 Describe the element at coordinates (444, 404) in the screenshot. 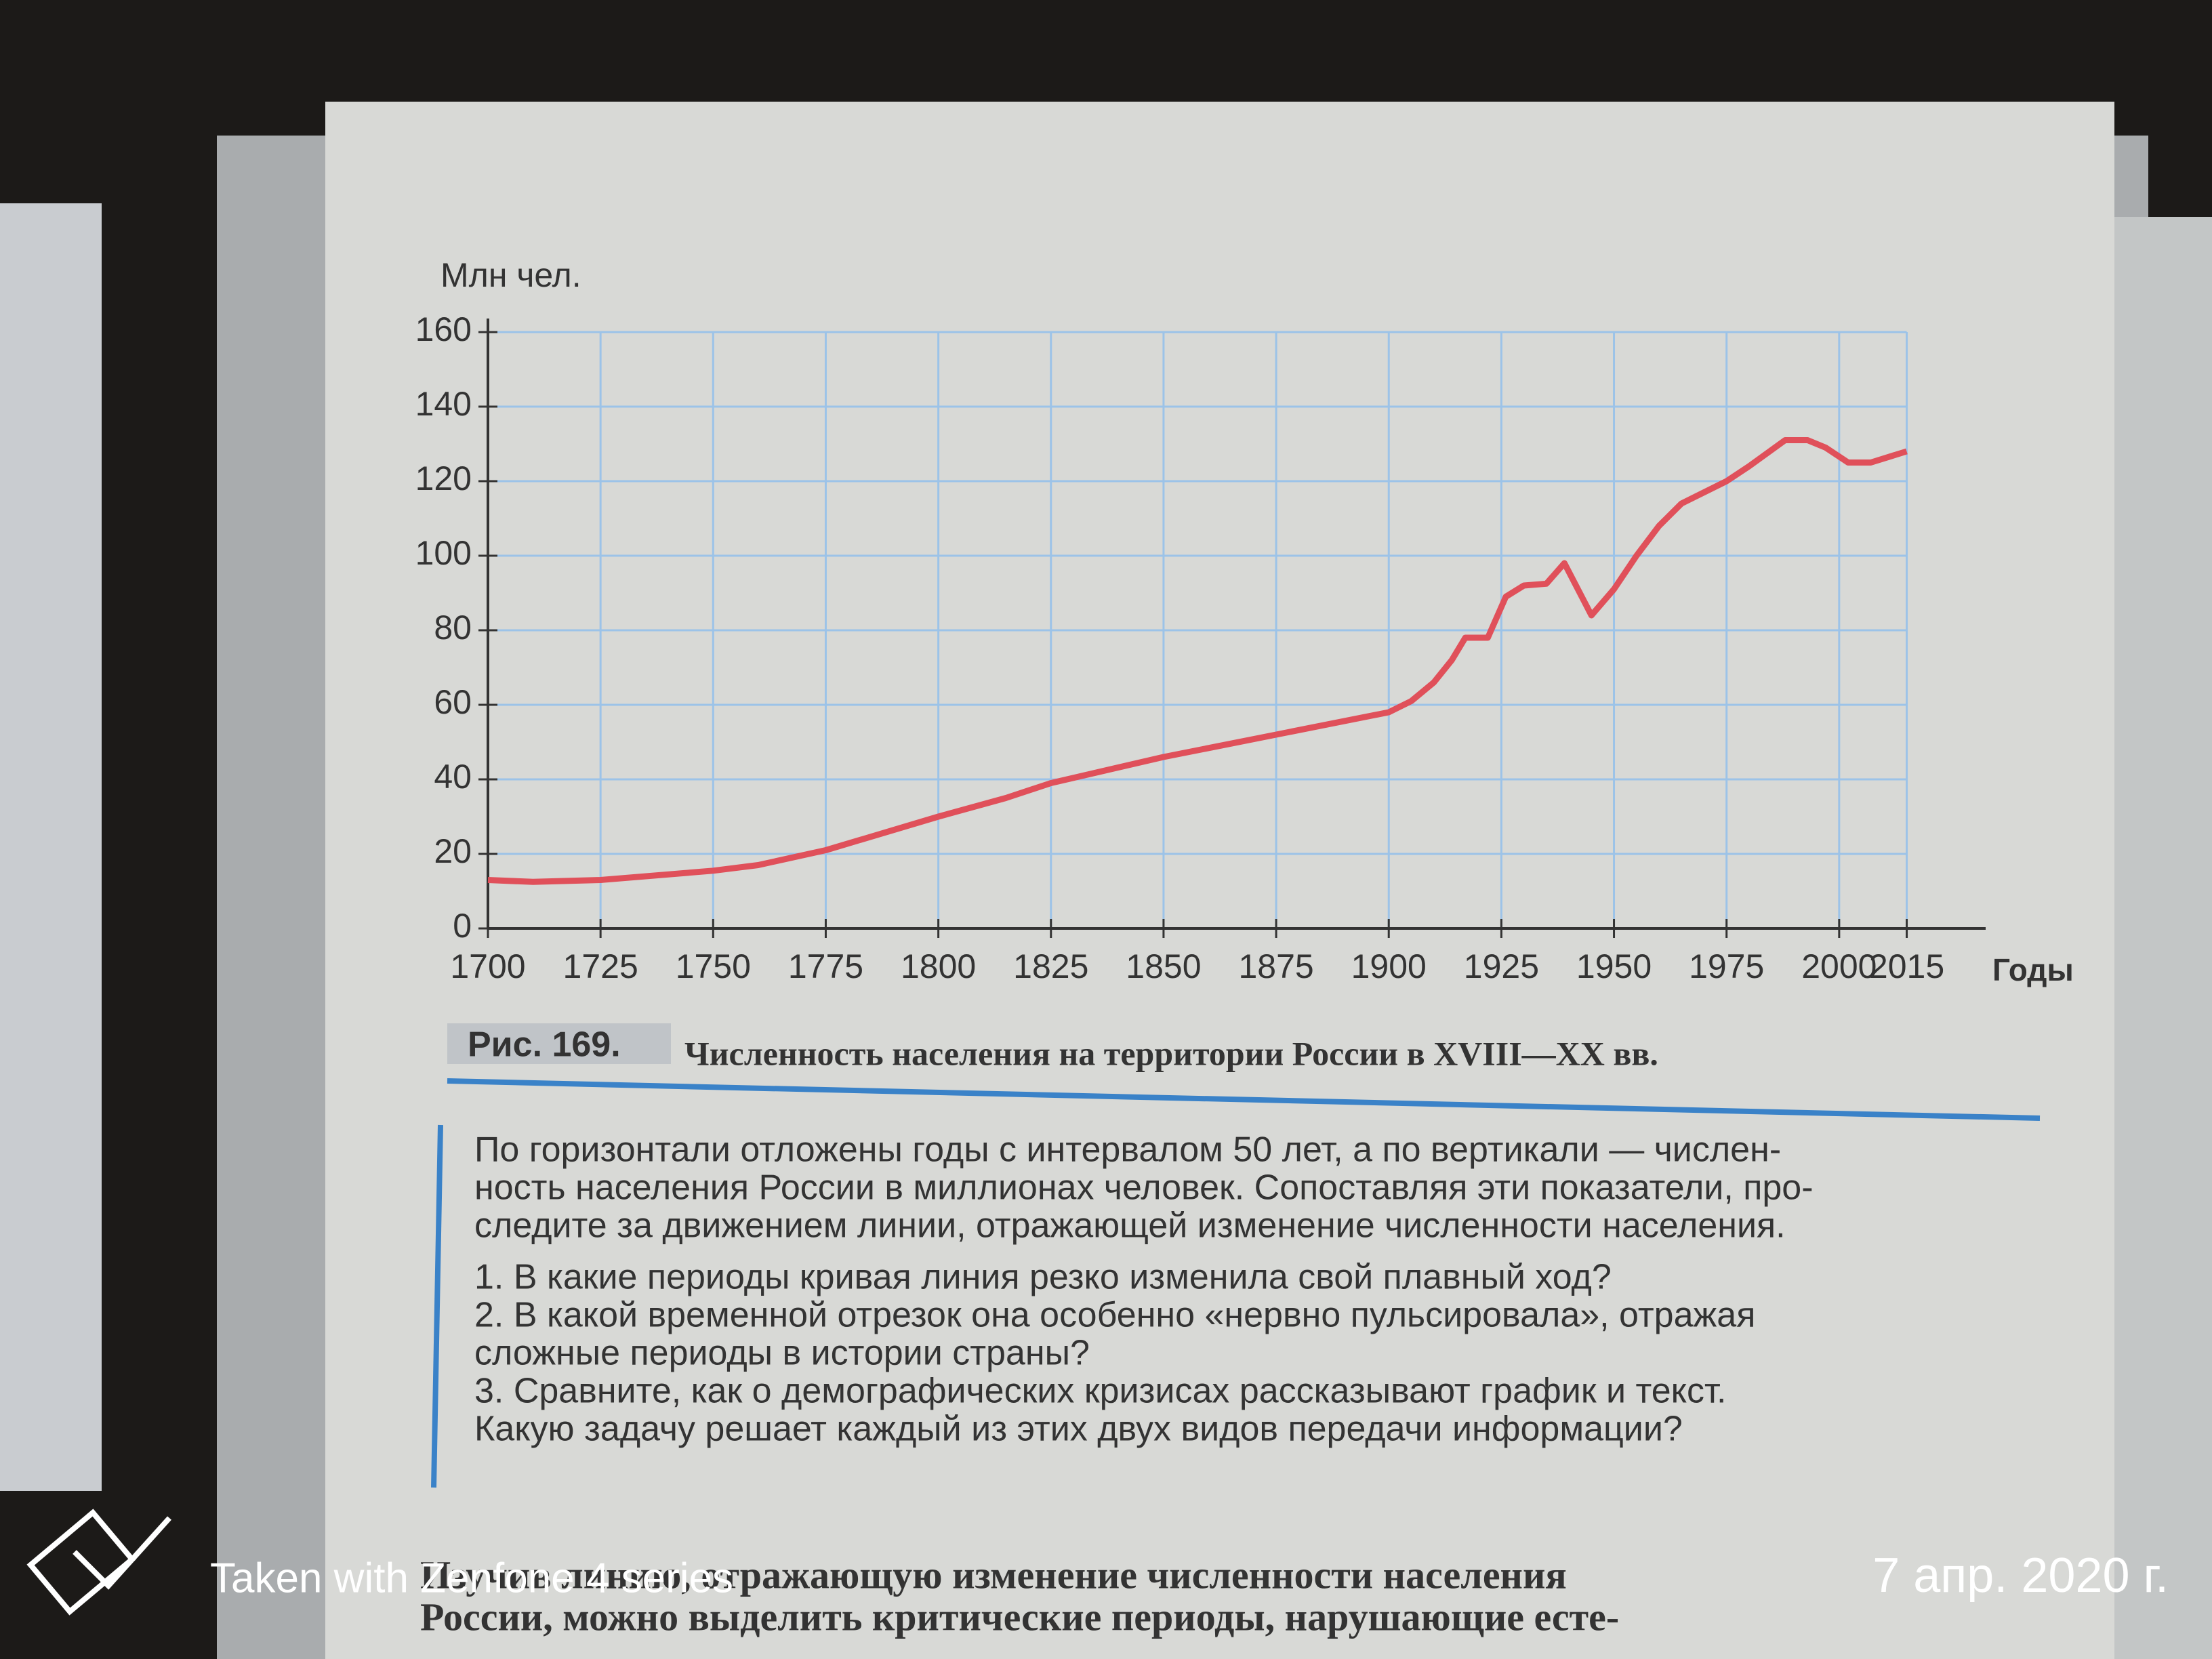

I see `y-tick-label: 140` at that location.